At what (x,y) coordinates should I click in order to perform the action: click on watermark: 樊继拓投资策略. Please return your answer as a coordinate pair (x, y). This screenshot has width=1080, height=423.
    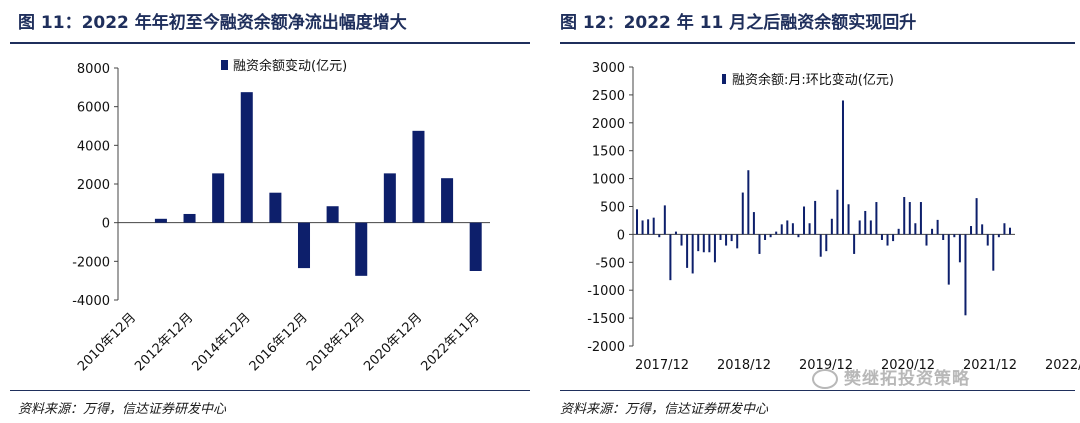
    Looking at the image, I should click on (891, 376).